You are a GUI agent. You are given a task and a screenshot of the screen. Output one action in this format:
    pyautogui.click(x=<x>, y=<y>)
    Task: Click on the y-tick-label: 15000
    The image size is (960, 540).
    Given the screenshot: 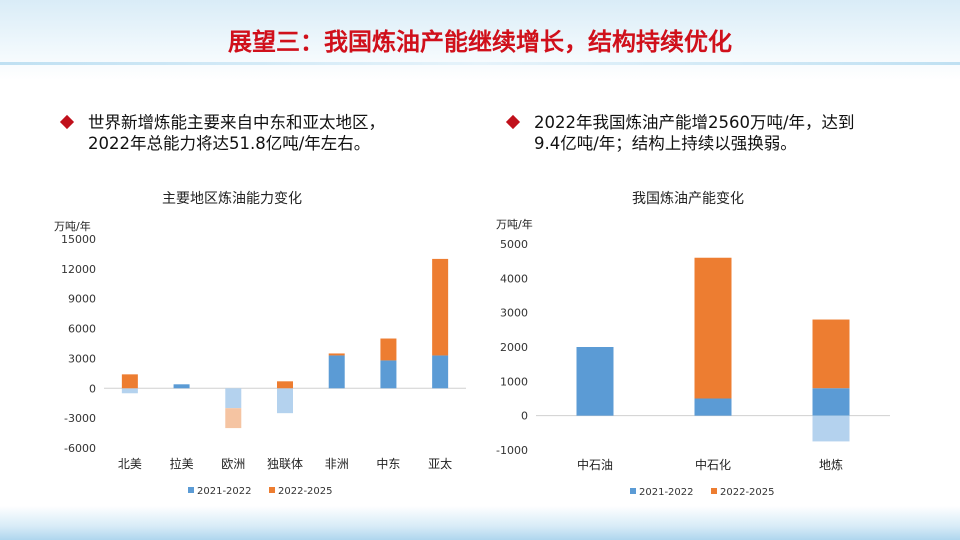 What is the action you would take?
    pyautogui.click(x=78, y=239)
    